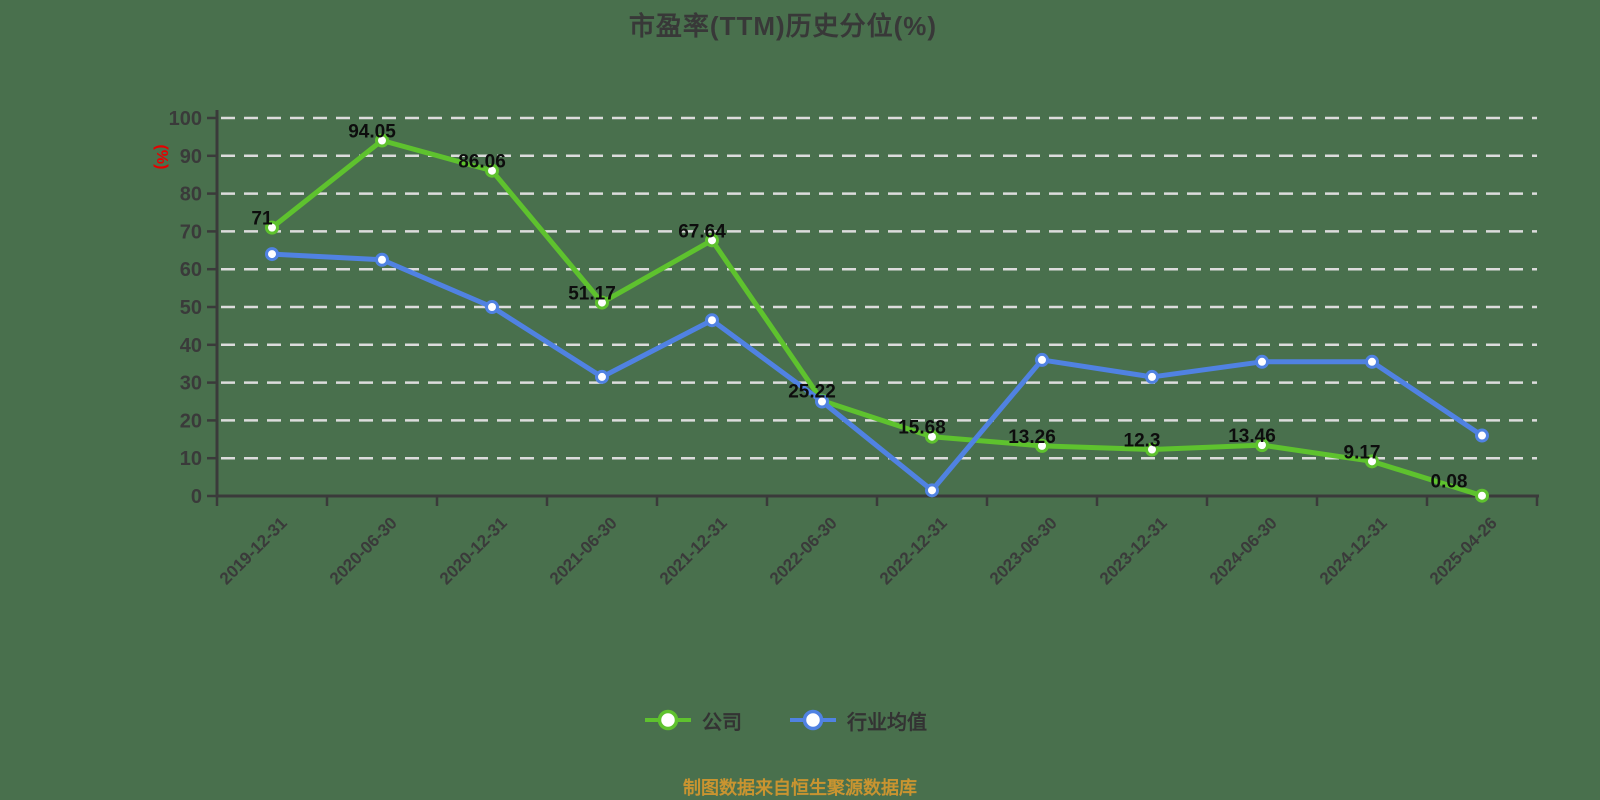 This screenshot has width=1600, height=800. What do you see at coordinates (722, 722) in the screenshot?
I see `legend-item-label: 公司` at bounding box center [722, 722].